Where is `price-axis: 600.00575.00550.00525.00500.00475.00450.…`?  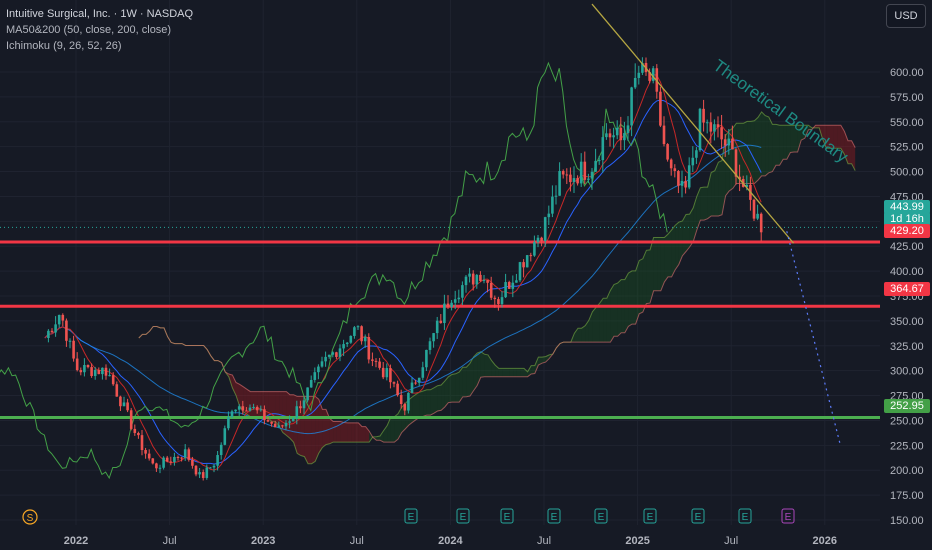 price-axis: 600.00575.00550.00525.00500.00475.00450.… is located at coordinates (907, 297).